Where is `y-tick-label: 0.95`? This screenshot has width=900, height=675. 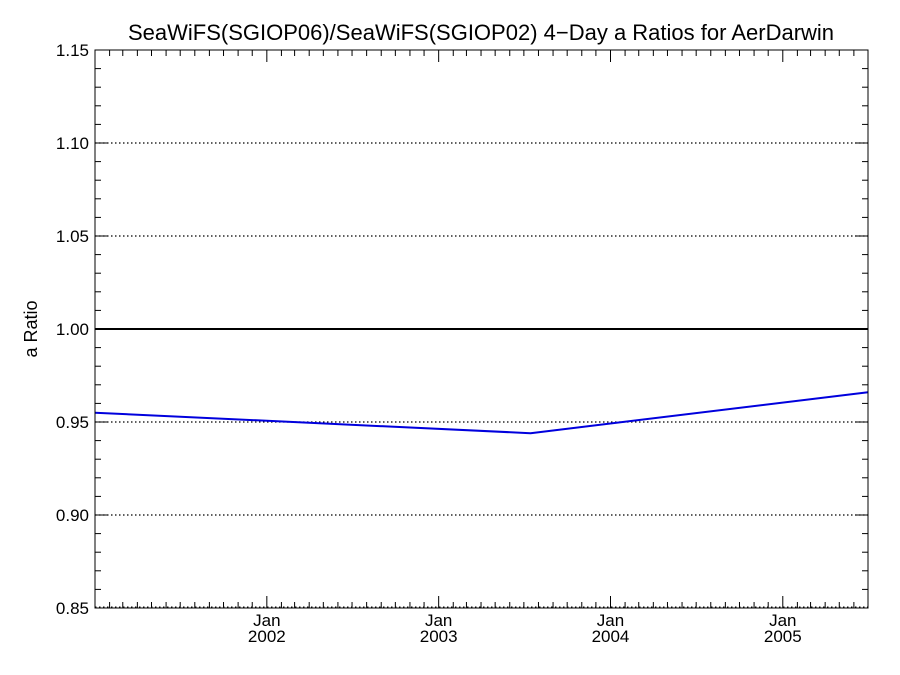
y-tick-label: 0.95 is located at coordinates (72, 422).